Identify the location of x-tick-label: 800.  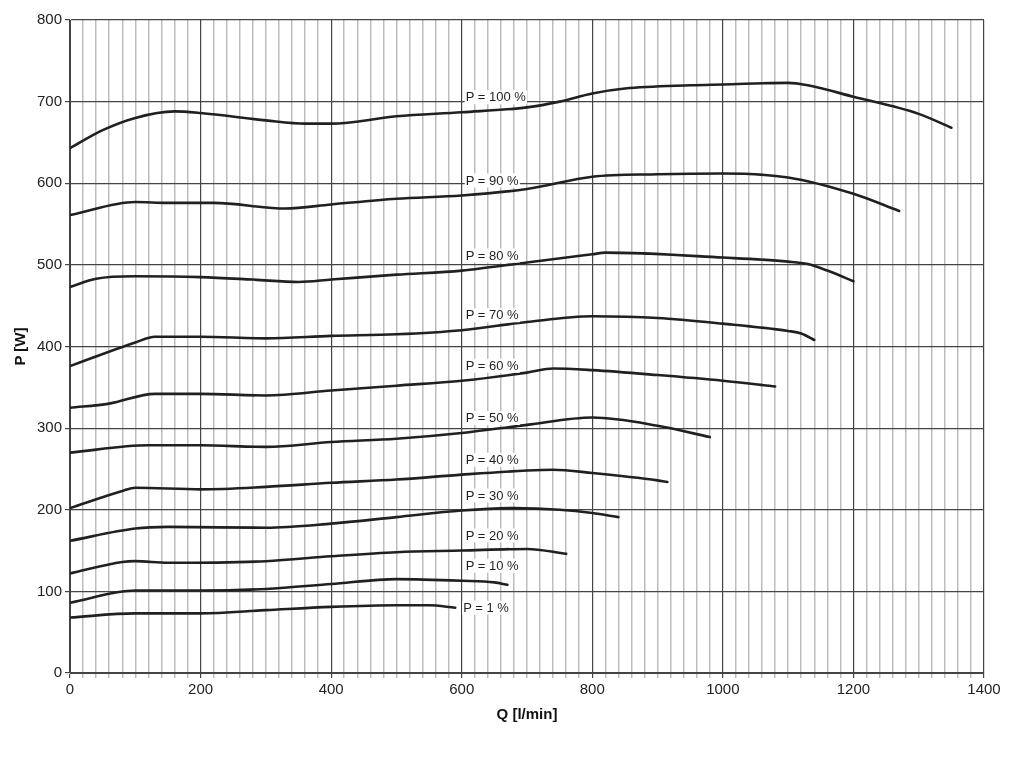
(592, 689).